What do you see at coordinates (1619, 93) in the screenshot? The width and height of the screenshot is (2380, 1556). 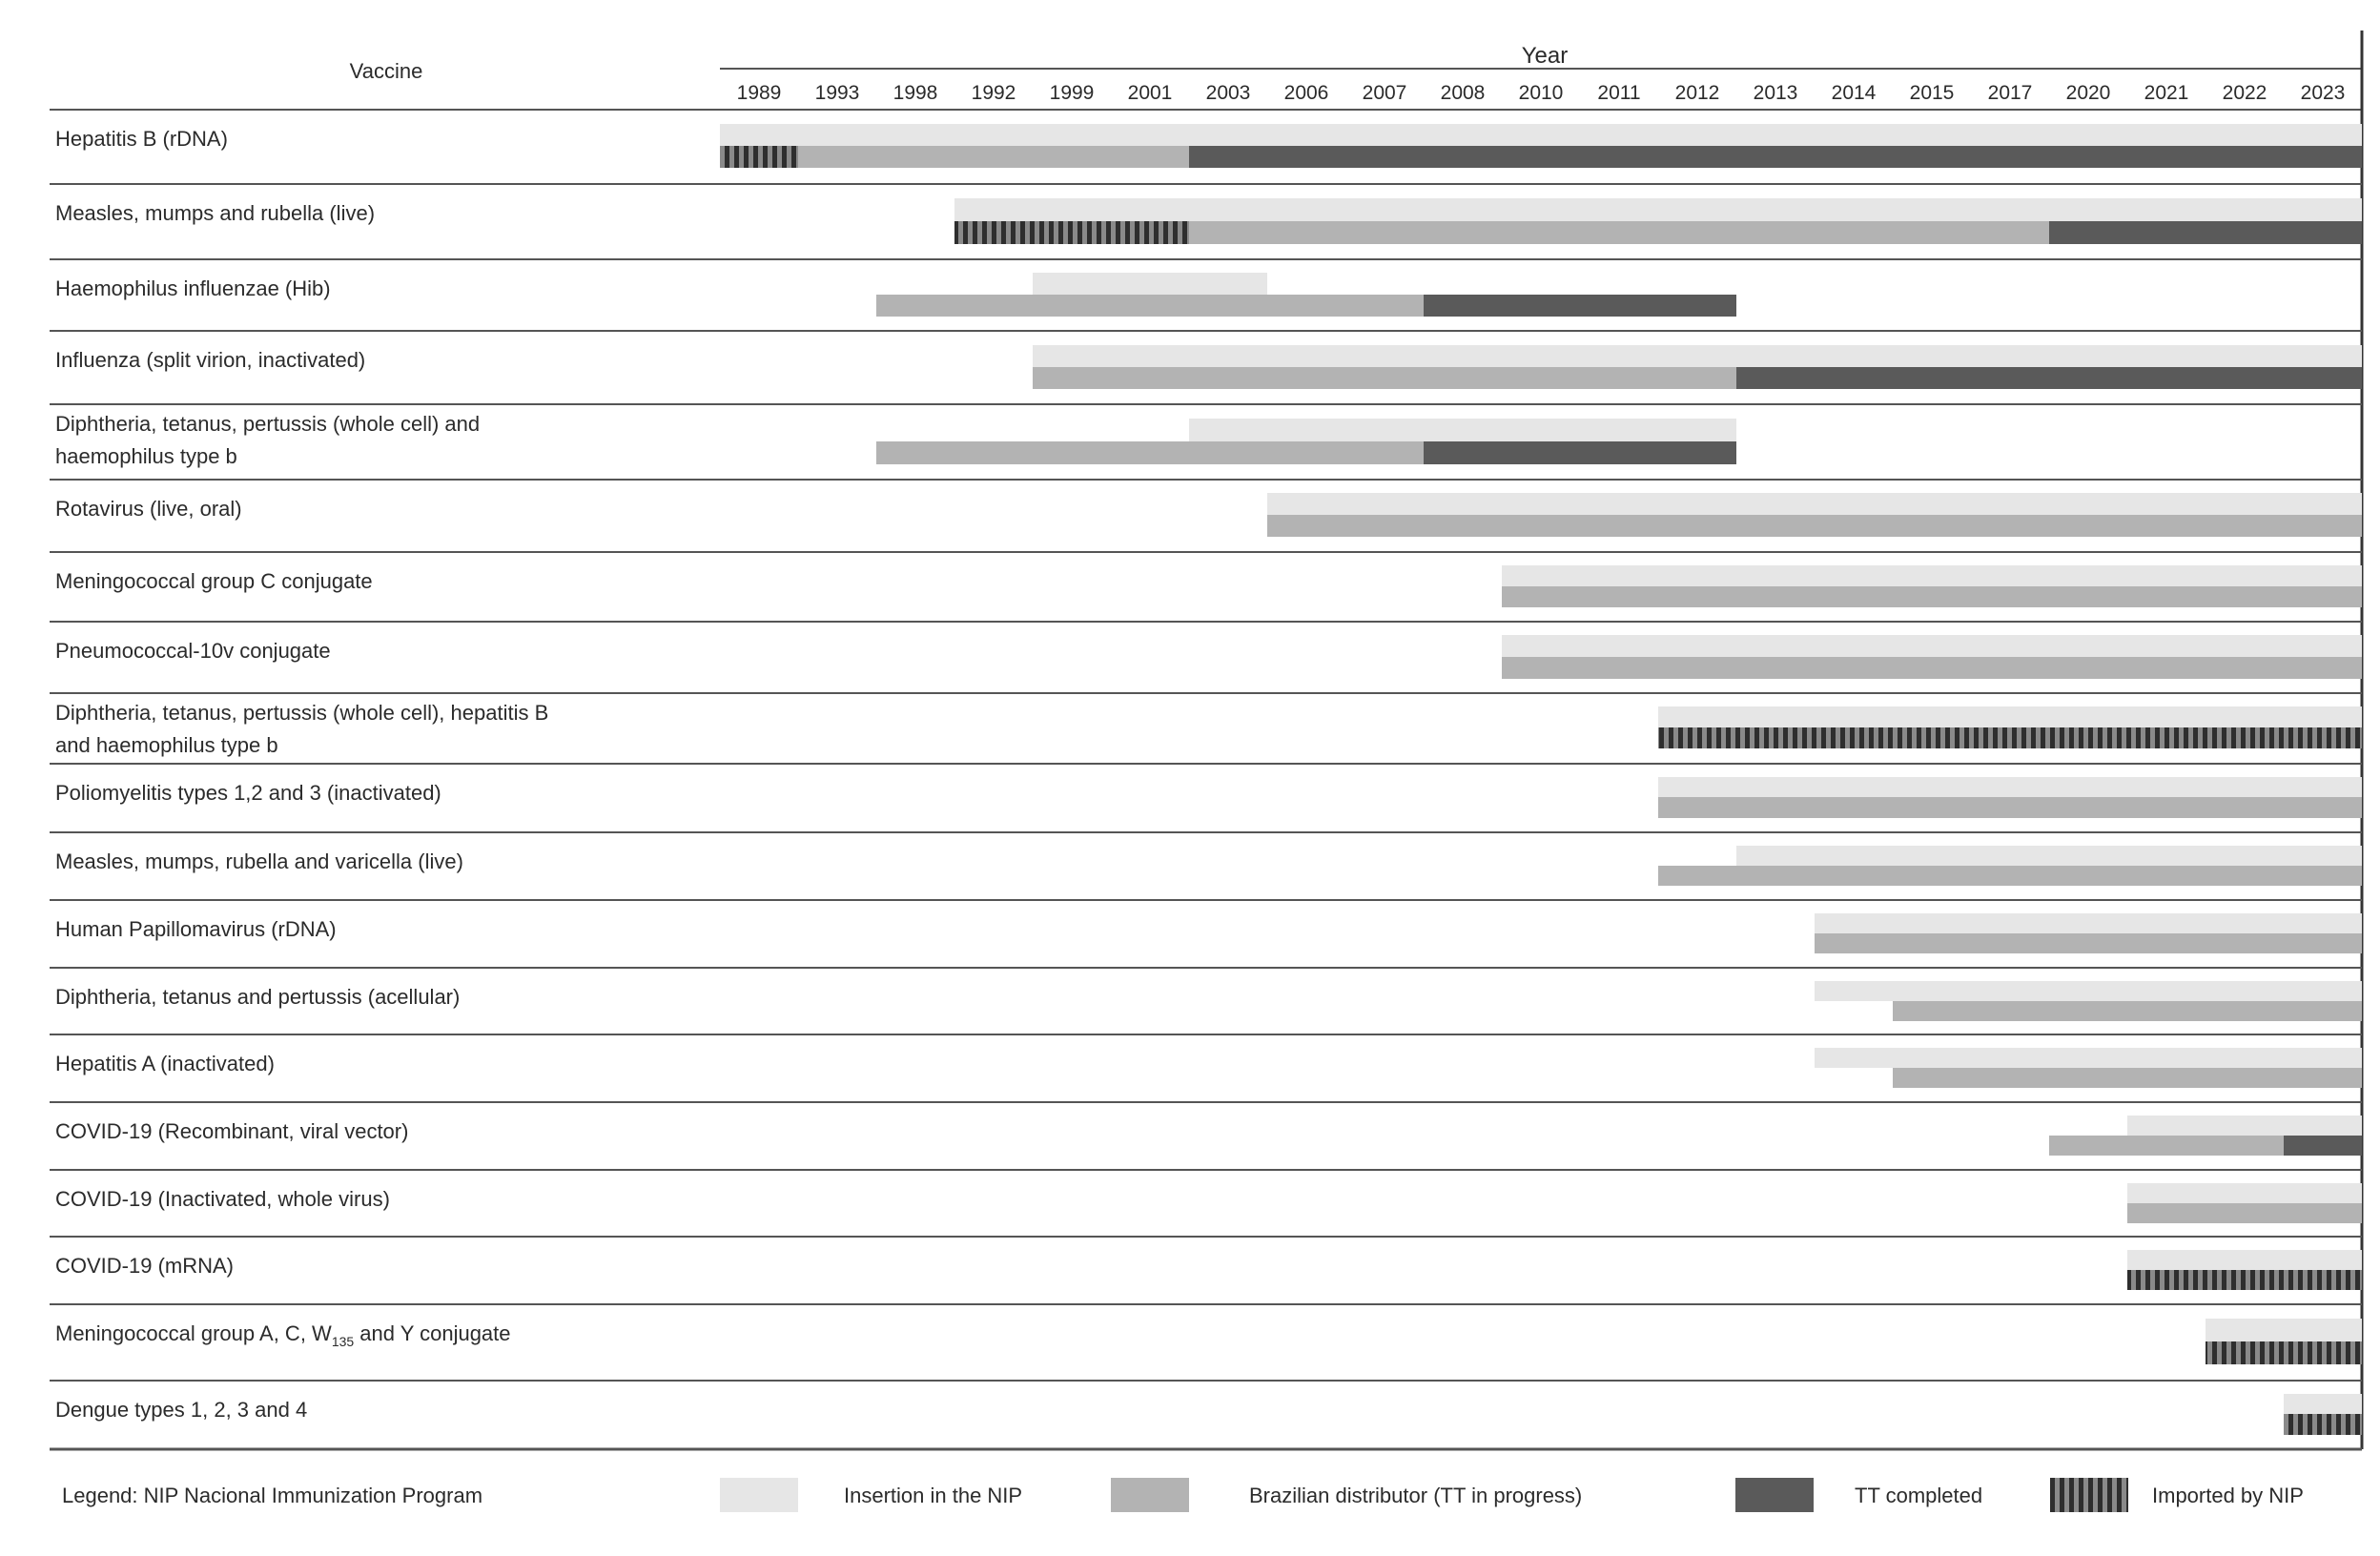 I see `year-tick-label: 2011` at bounding box center [1619, 93].